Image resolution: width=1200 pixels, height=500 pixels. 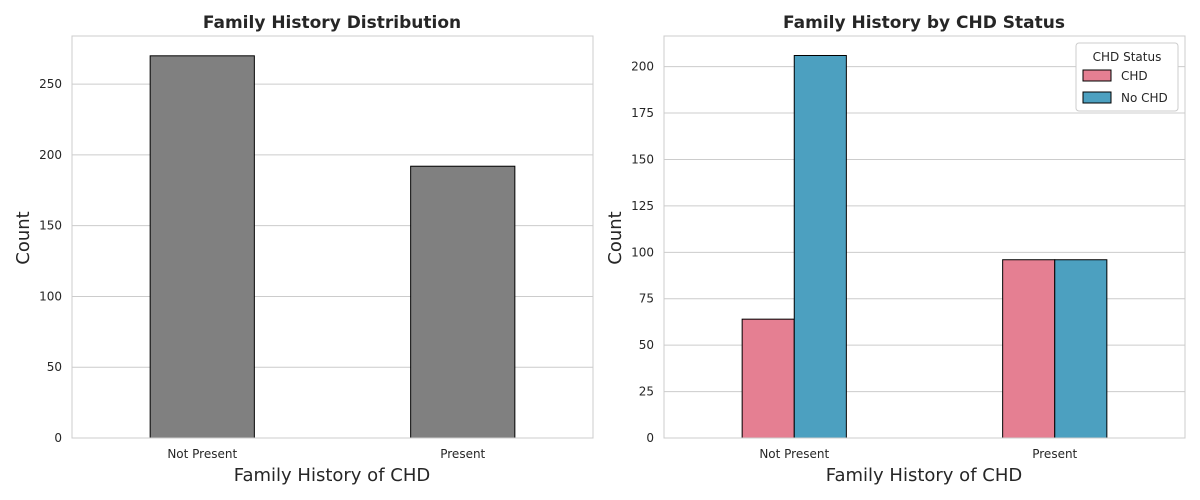 I want to click on y-tick-label-75: 75, so click(x=646, y=299).